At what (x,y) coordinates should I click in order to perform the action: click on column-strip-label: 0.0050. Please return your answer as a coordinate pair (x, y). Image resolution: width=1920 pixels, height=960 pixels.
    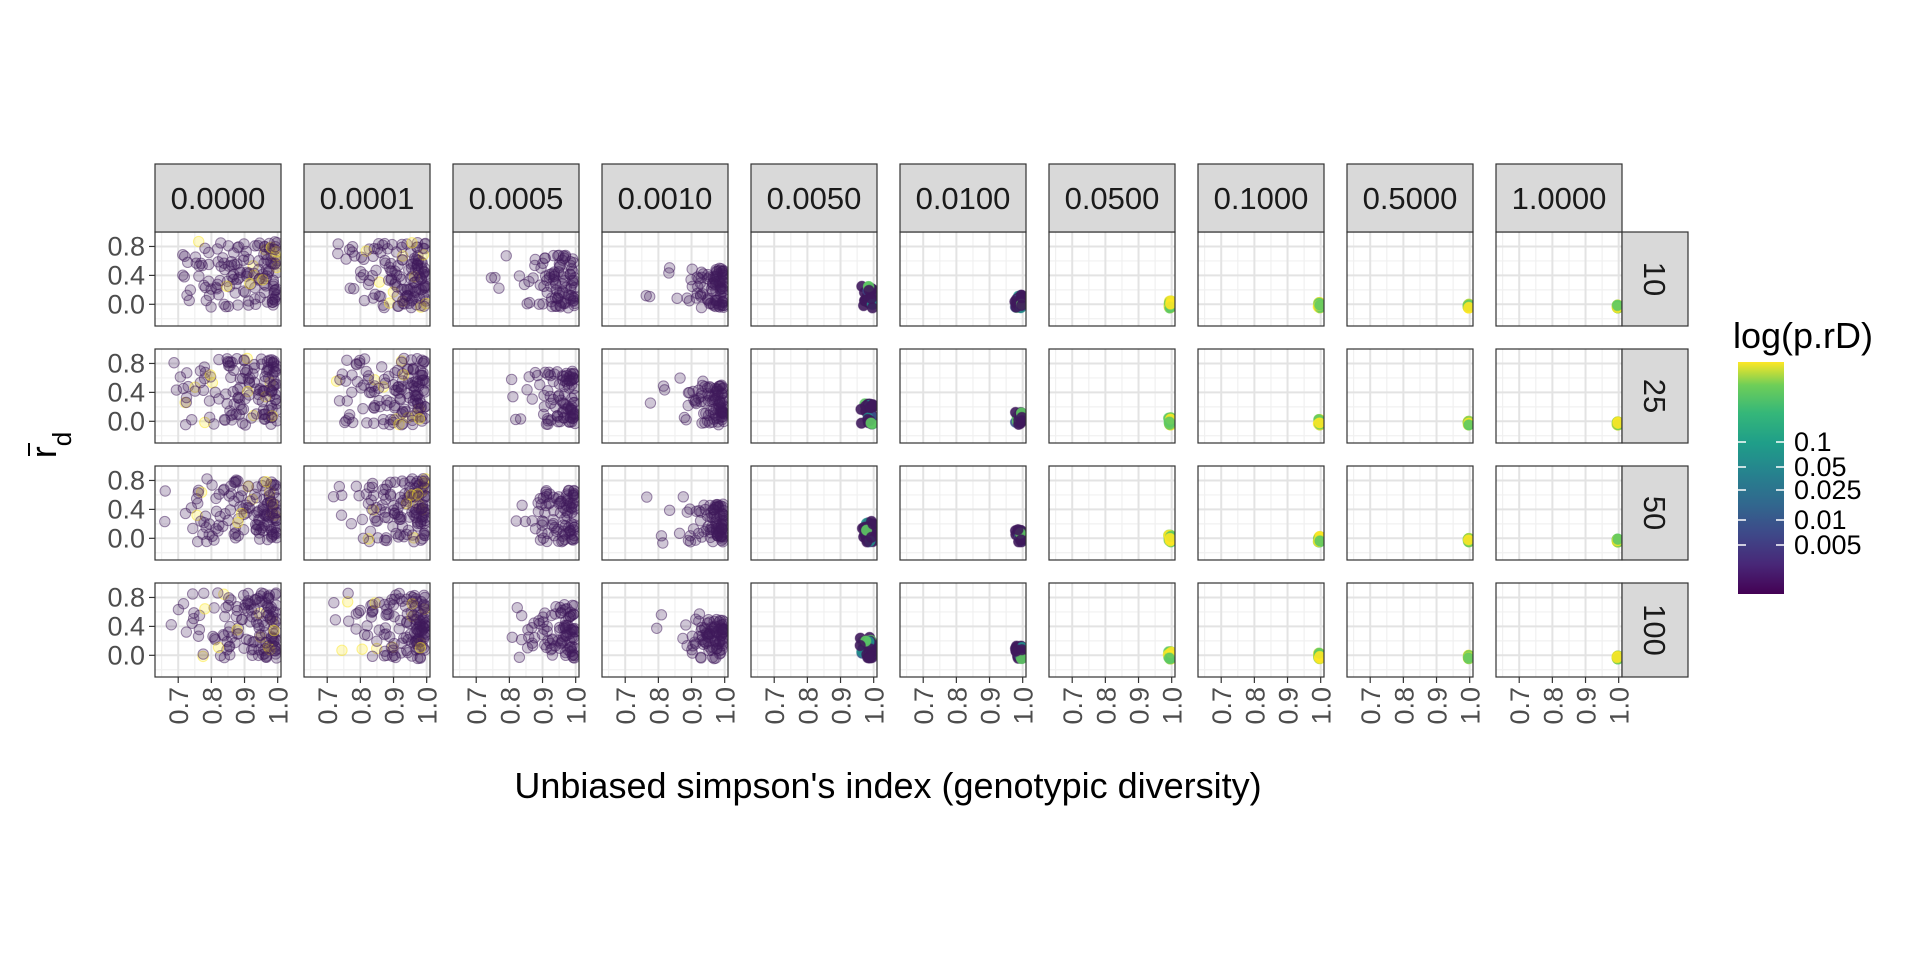
    Looking at the image, I should click on (814, 198).